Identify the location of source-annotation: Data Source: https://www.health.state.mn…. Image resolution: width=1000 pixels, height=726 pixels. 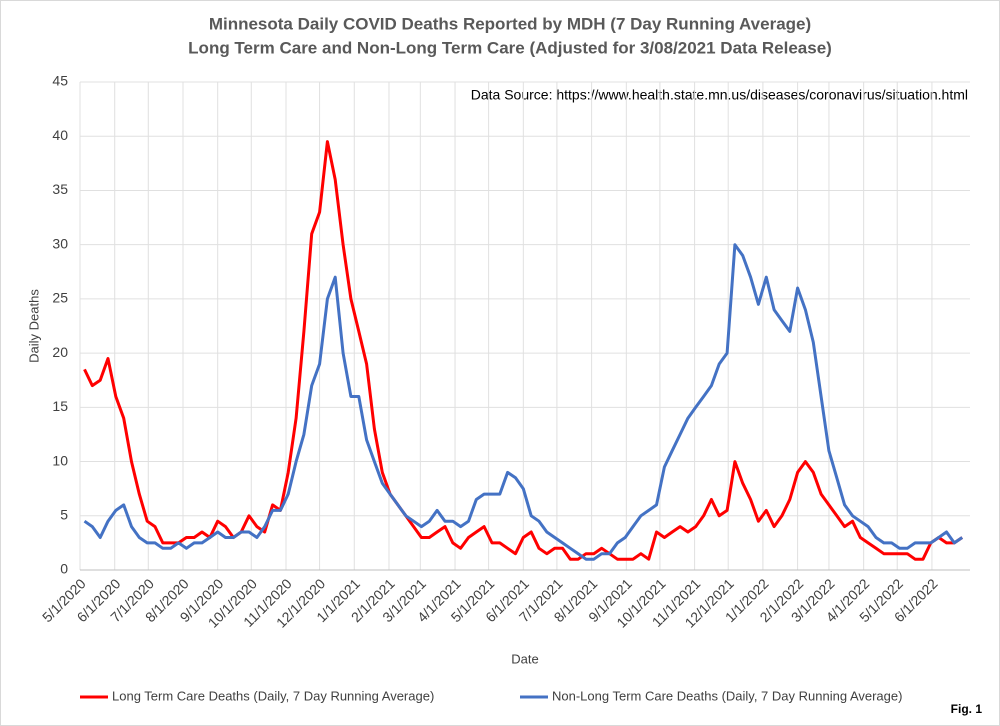
(719, 95).